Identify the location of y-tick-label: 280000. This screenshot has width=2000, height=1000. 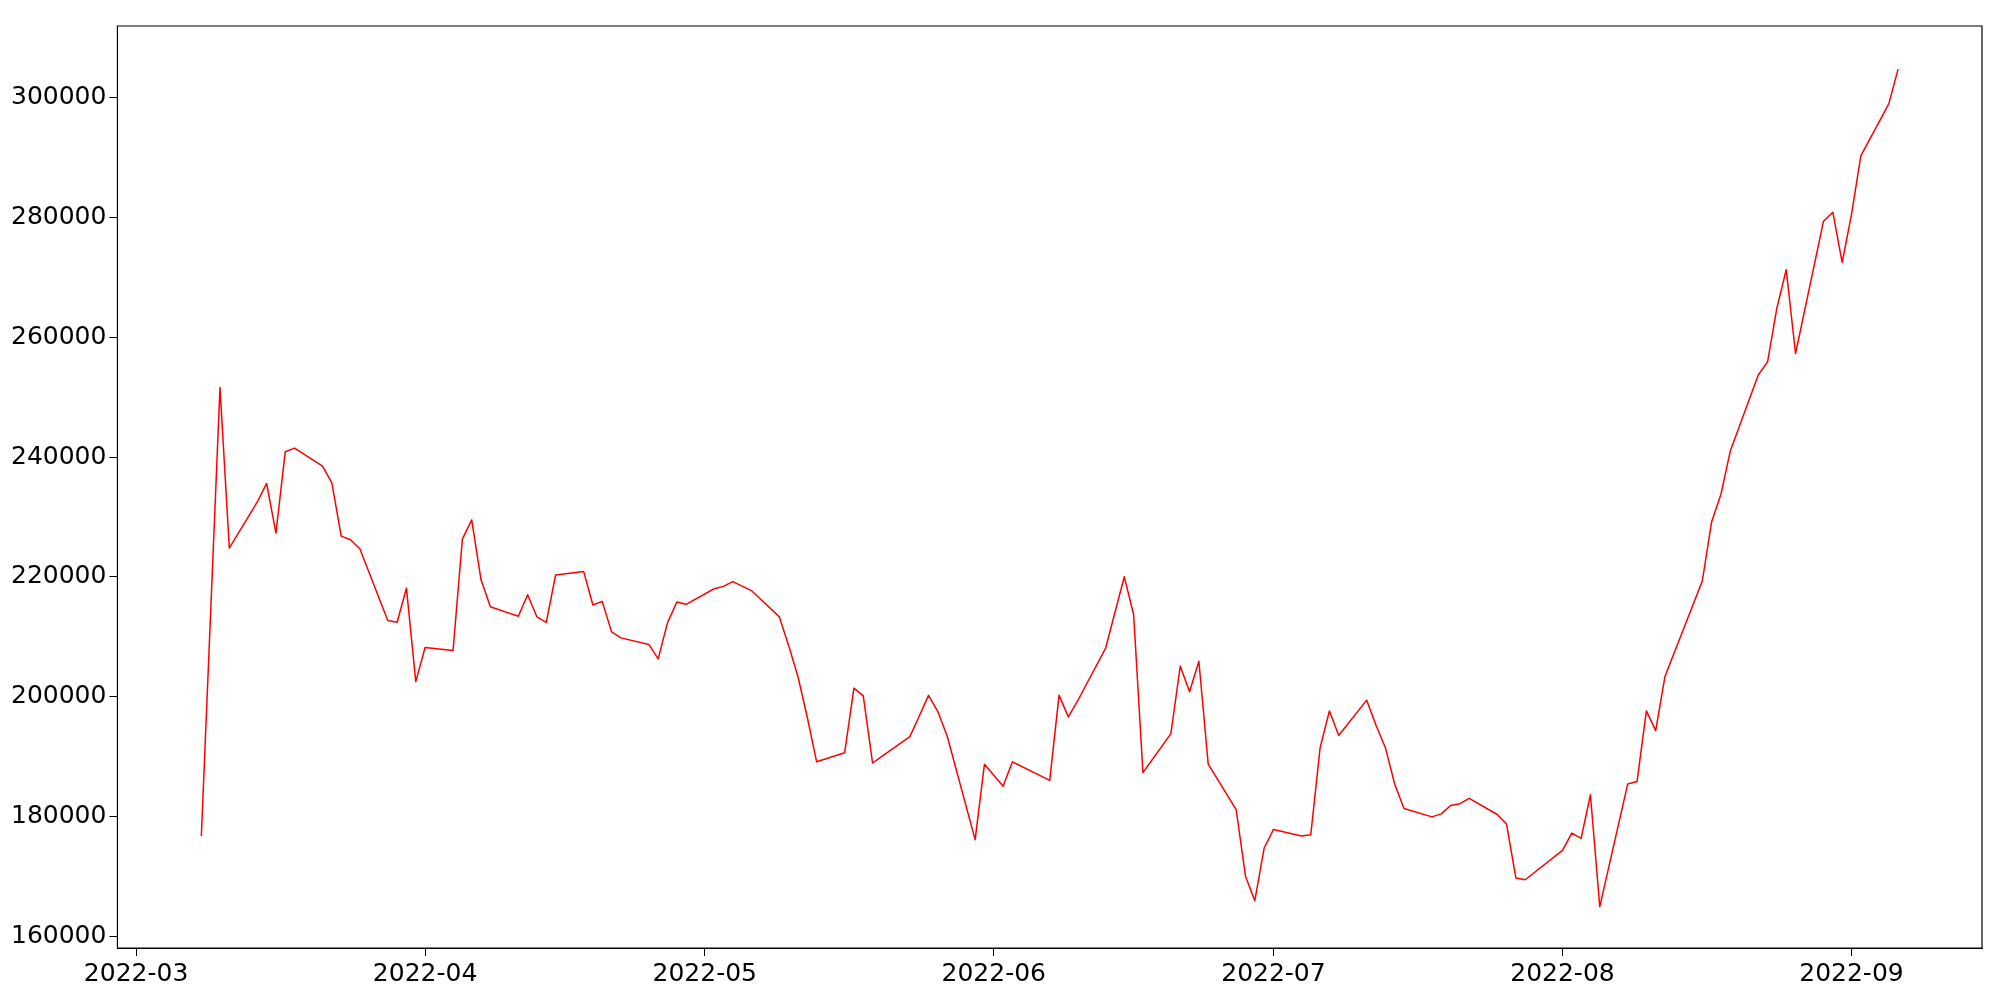
(59, 216).